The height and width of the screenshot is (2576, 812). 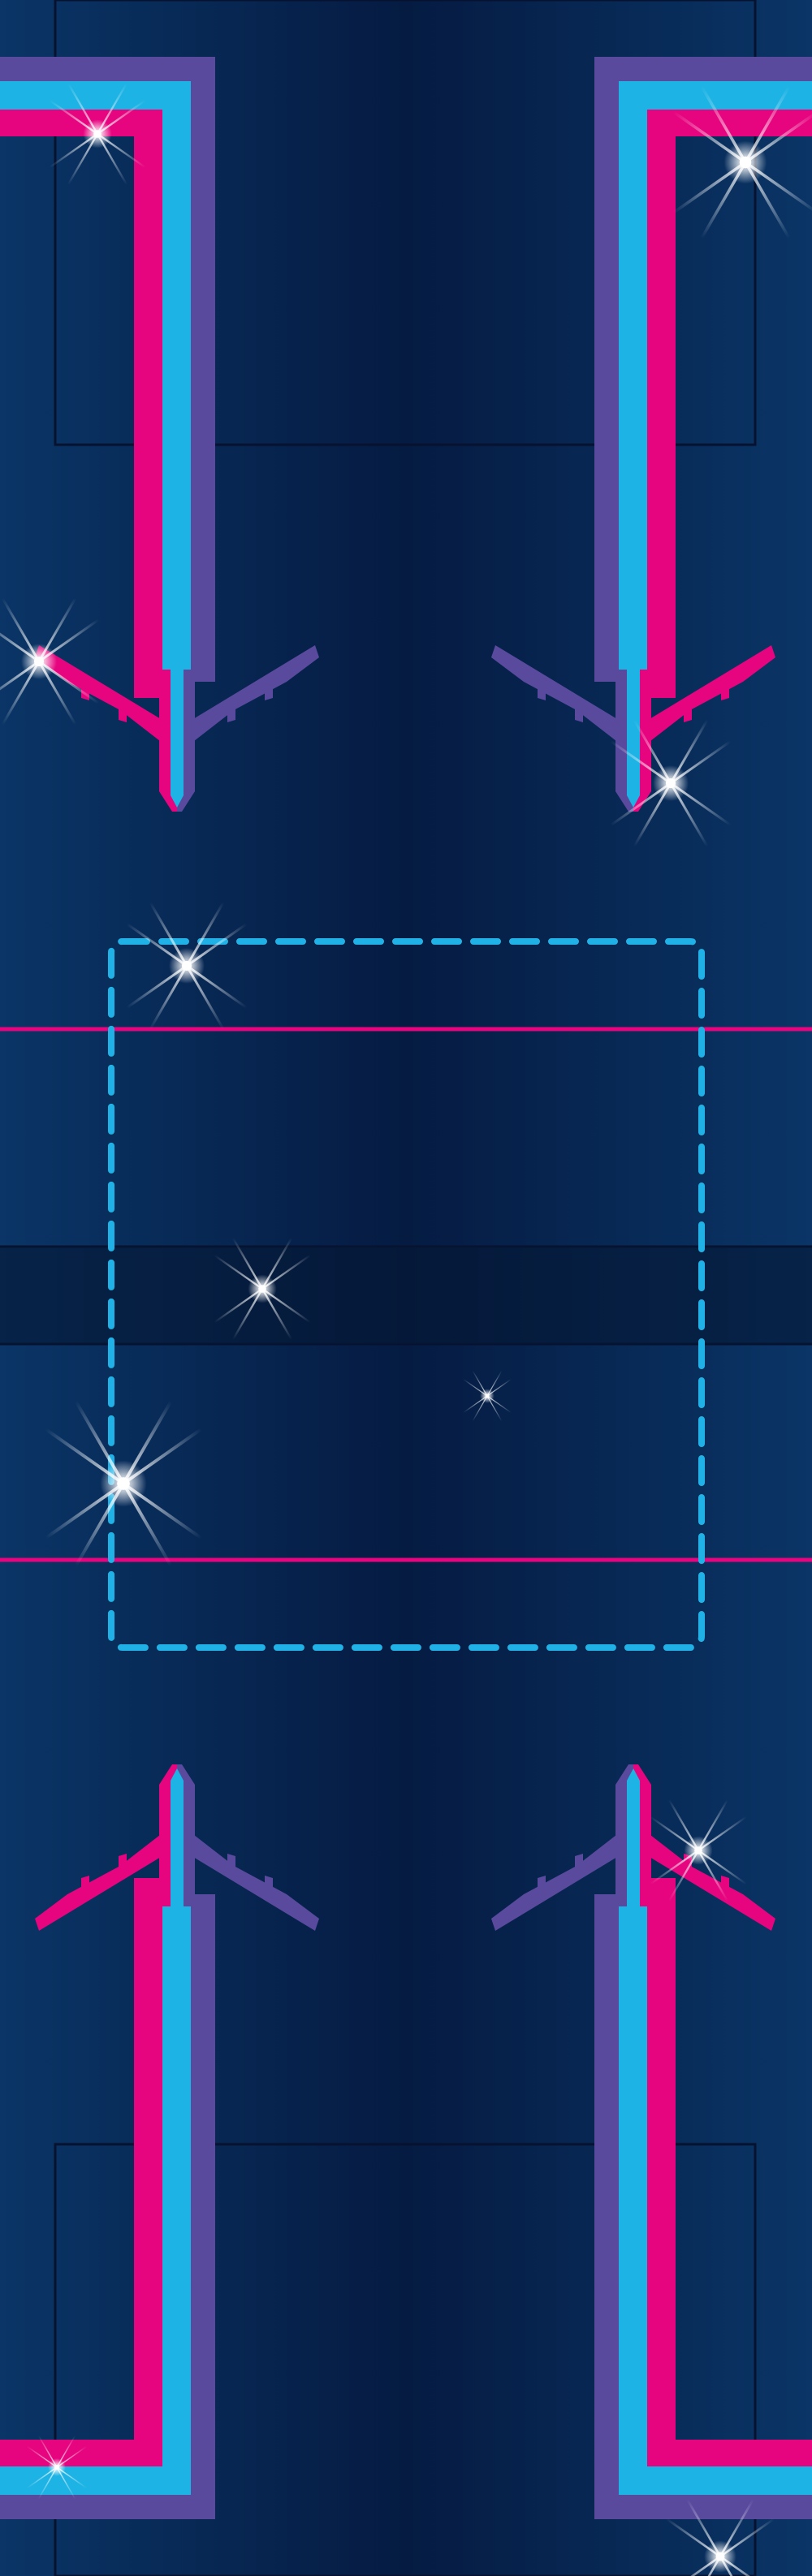 I want to click on stripe-bottom-left, so click(x=108, y=2199).